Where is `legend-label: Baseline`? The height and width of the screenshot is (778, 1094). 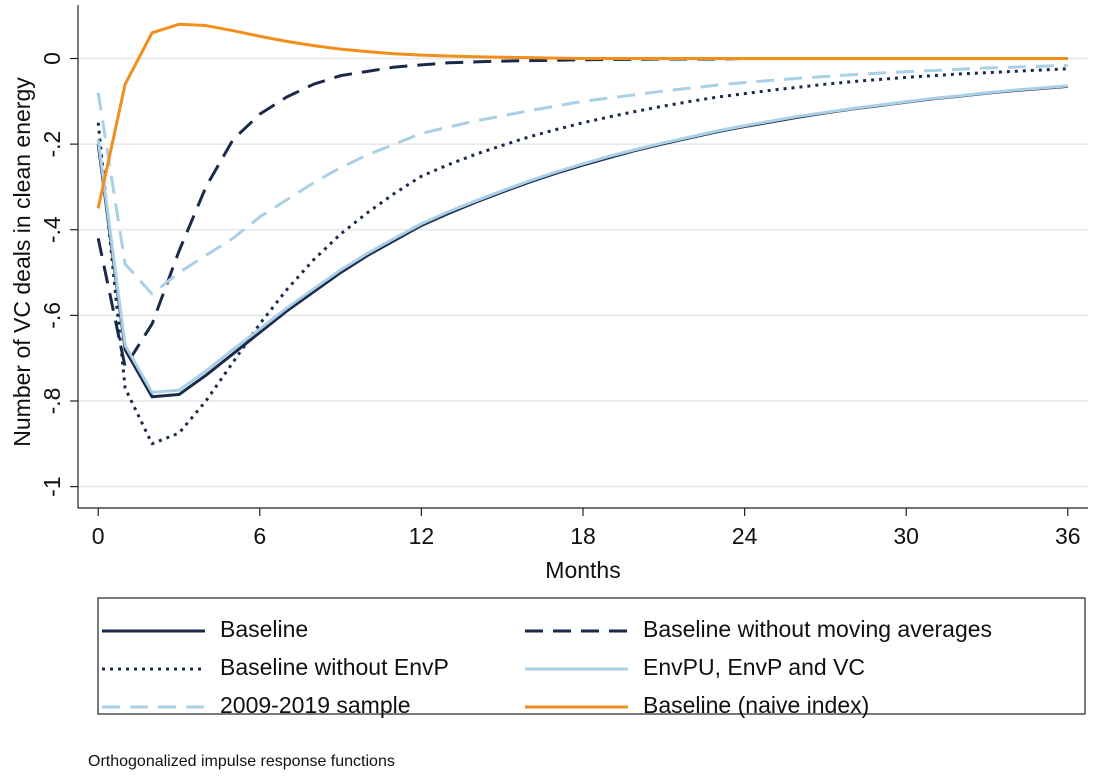 legend-label: Baseline is located at coordinates (264, 629).